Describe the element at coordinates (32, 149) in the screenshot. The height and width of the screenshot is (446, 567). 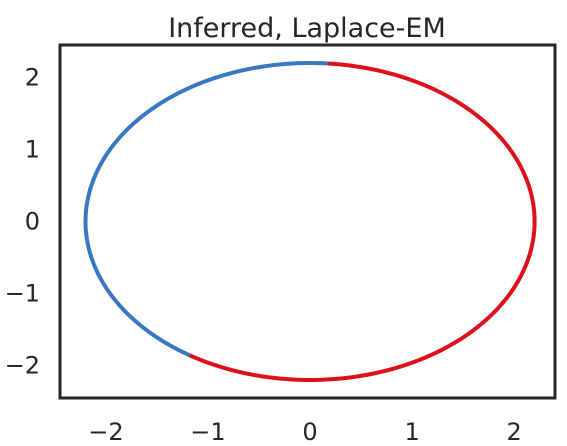
I see `y-tick-label: 1` at that location.